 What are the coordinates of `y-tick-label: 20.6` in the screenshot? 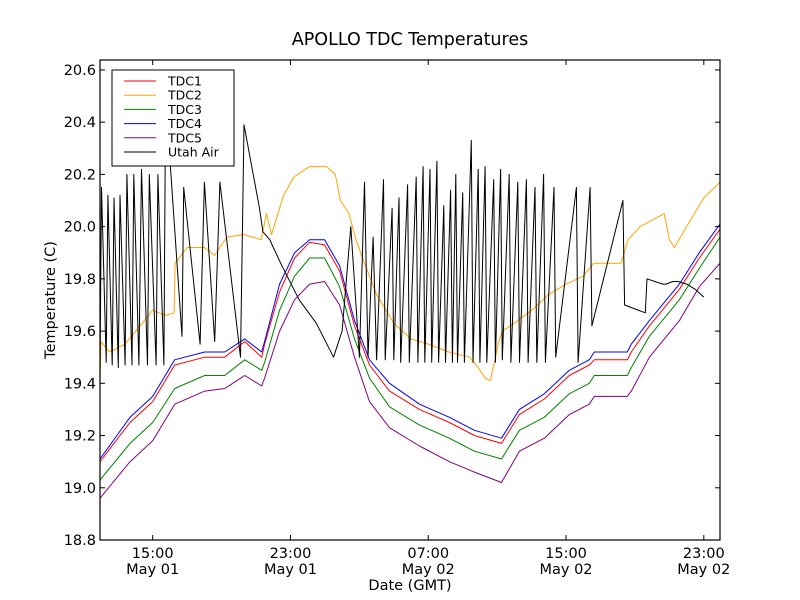 It's located at (80, 71).